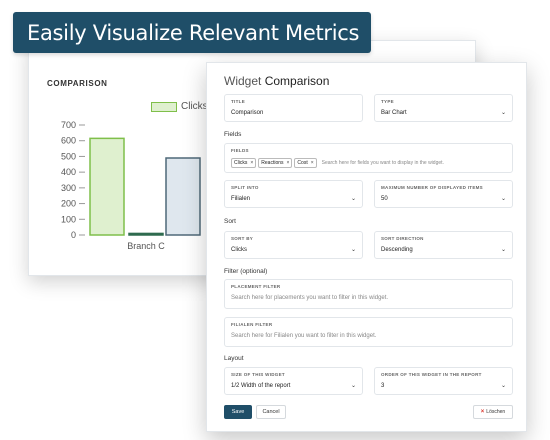  What do you see at coordinates (234, 358) in the screenshot?
I see `layout-section-heading: Layout` at bounding box center [234, 358].